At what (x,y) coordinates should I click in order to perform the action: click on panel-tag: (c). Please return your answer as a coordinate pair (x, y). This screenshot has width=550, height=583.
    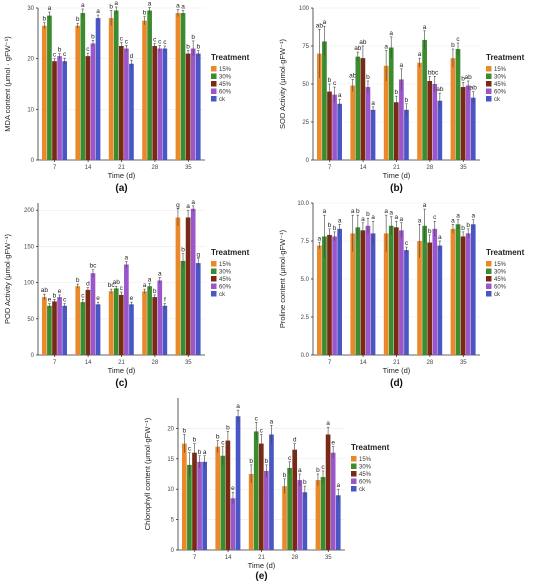
    Looking at the image, I should click on (121, 383).